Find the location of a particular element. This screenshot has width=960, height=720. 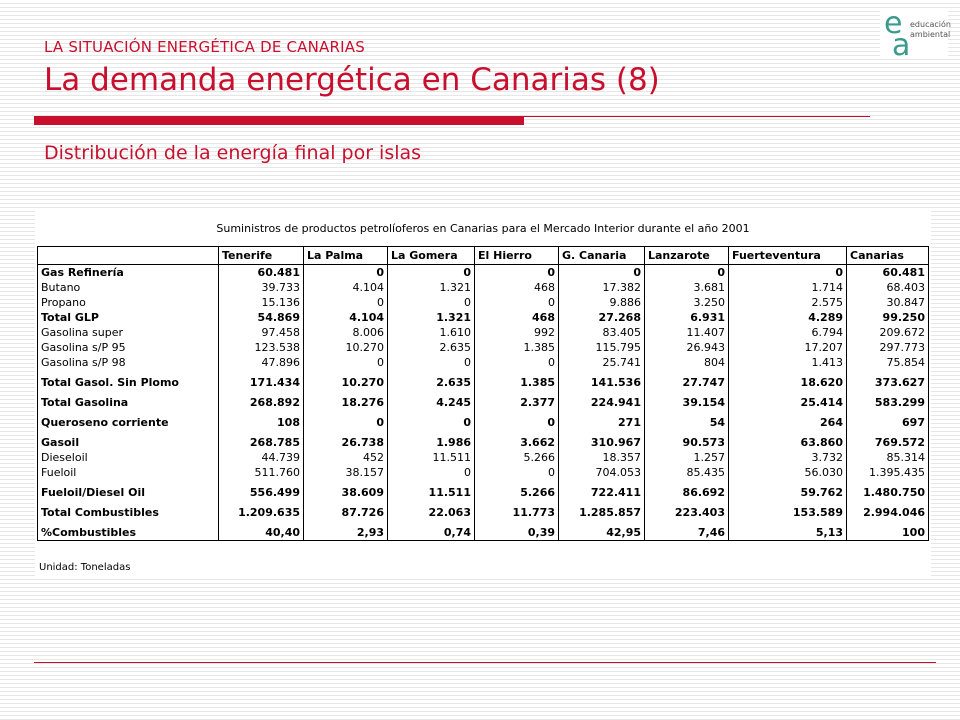

table-cell: 39.154 is located at coordinates (686, 400).